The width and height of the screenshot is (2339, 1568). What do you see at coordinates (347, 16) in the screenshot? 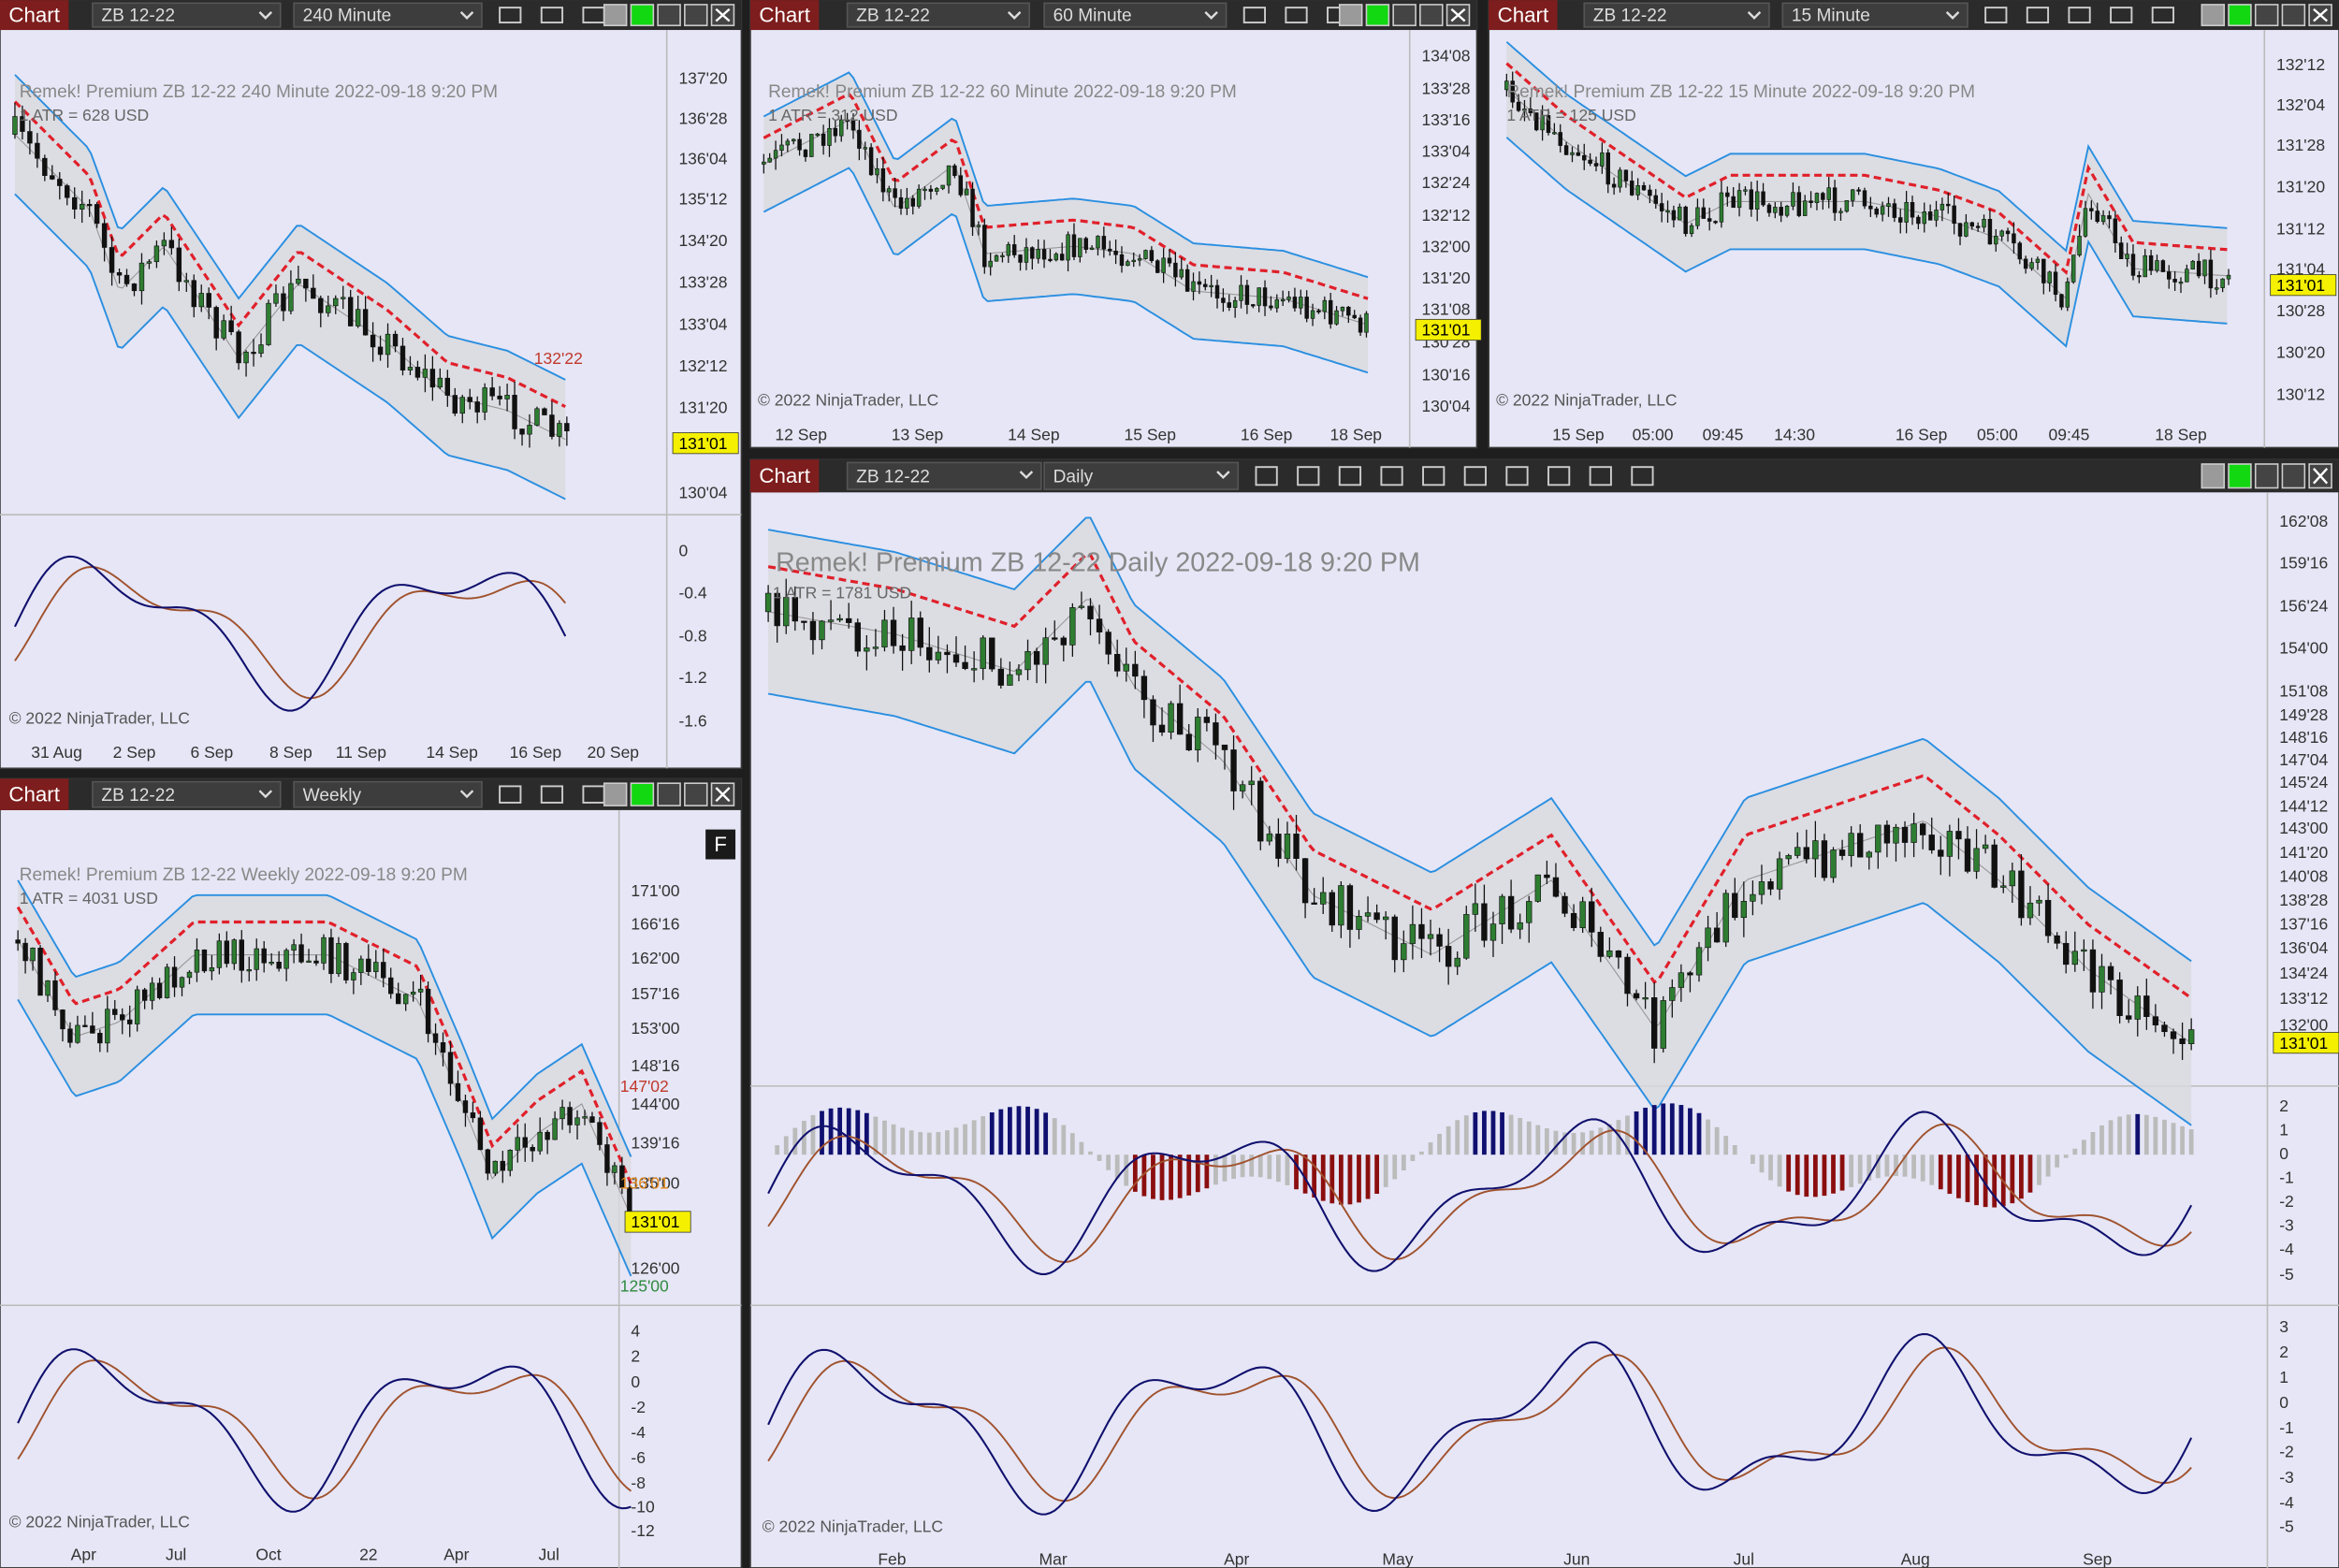
I see `dropdown-value: 240 Minute` at bounding box center [347, 16].